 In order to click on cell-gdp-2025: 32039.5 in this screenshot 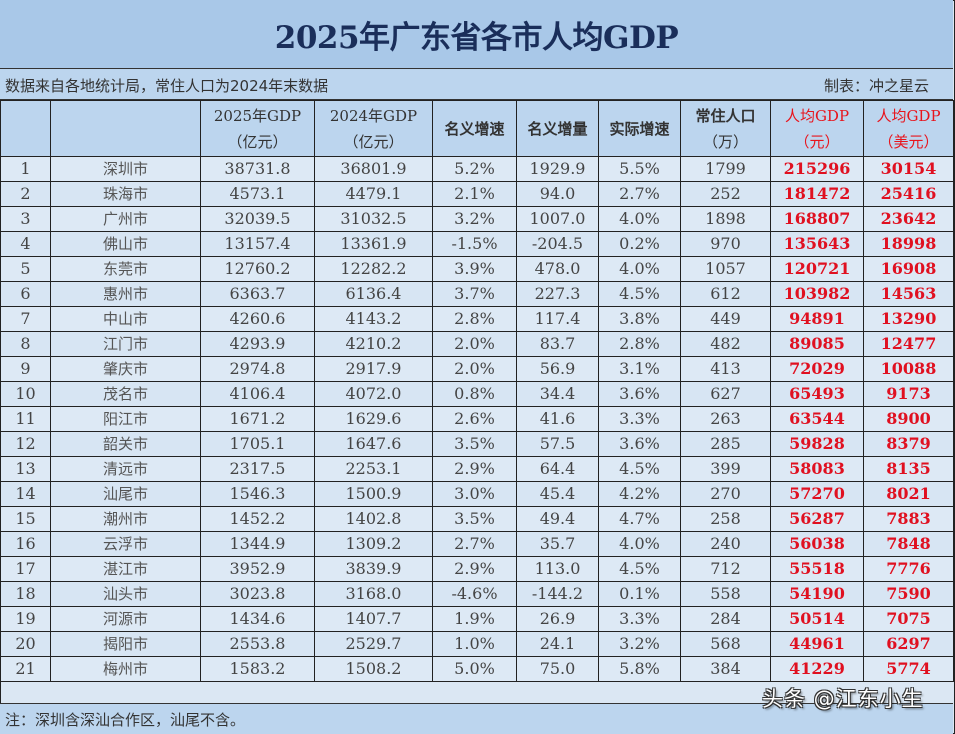, I will do `click(257, 219)`.